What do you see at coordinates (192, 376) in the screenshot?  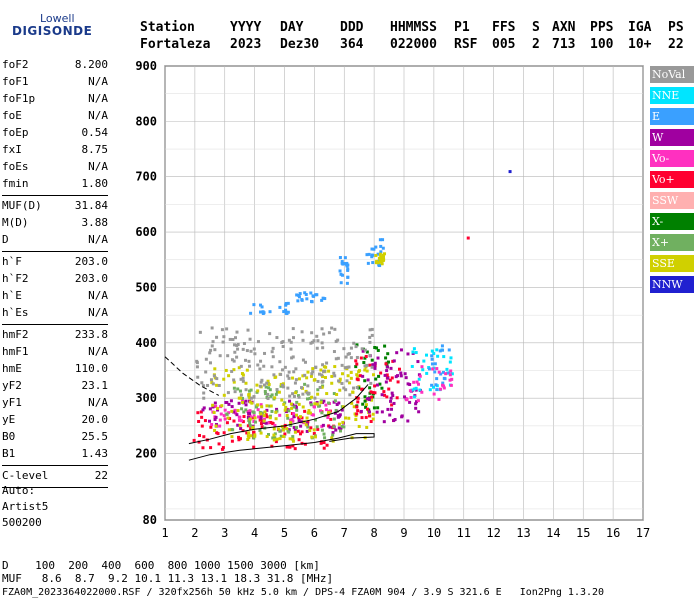 I see `trace-dashed` at bounding box center [192, 376].